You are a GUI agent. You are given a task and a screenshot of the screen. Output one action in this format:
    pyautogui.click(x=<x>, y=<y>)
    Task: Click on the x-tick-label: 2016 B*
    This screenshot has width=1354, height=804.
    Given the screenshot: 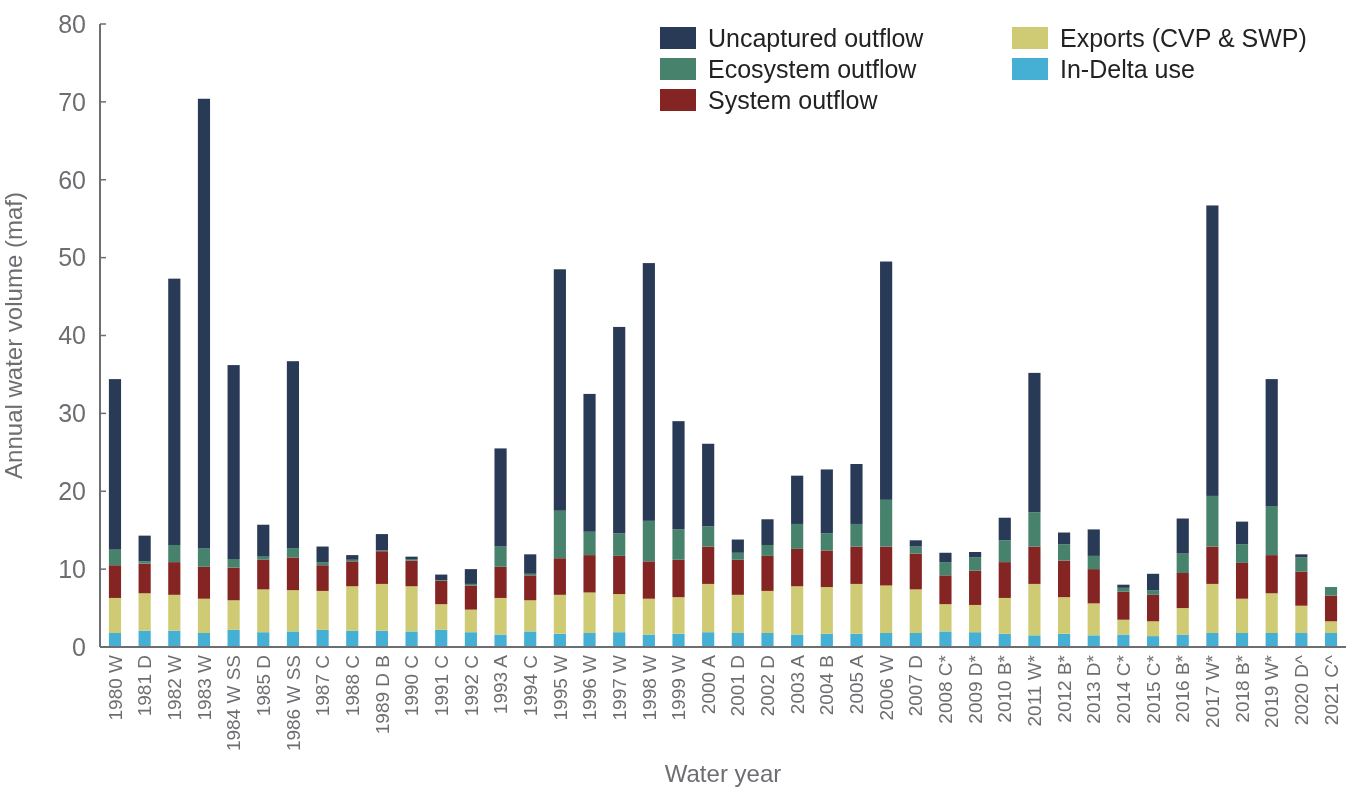 What is the action you would take?
    pyautogui.click(x=1183, y=688)
    